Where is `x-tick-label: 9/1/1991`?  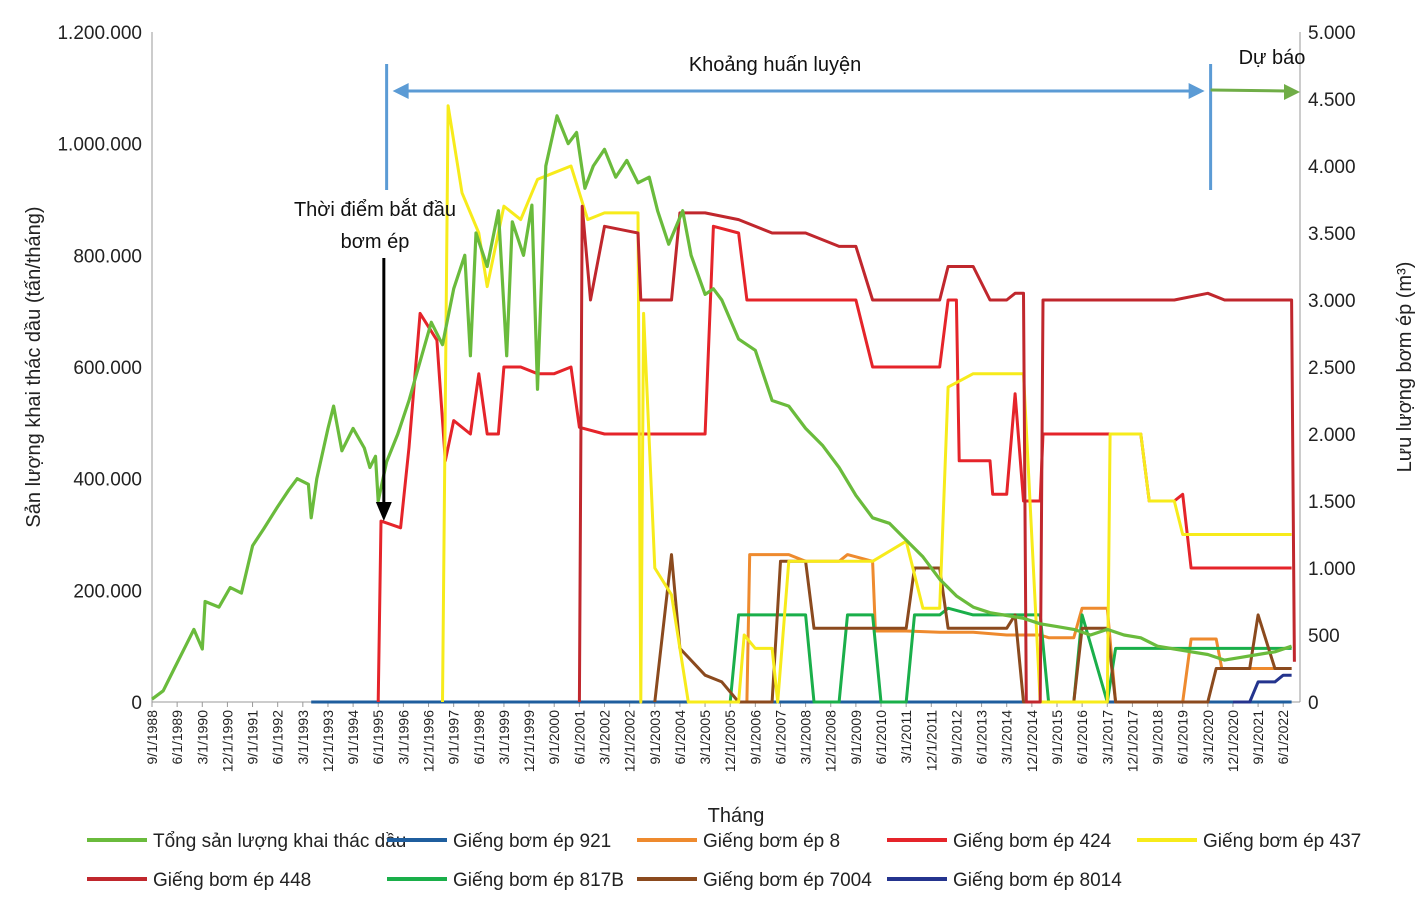
x-tick-label: 9/1/1991 is located at coordinates (253, 737).